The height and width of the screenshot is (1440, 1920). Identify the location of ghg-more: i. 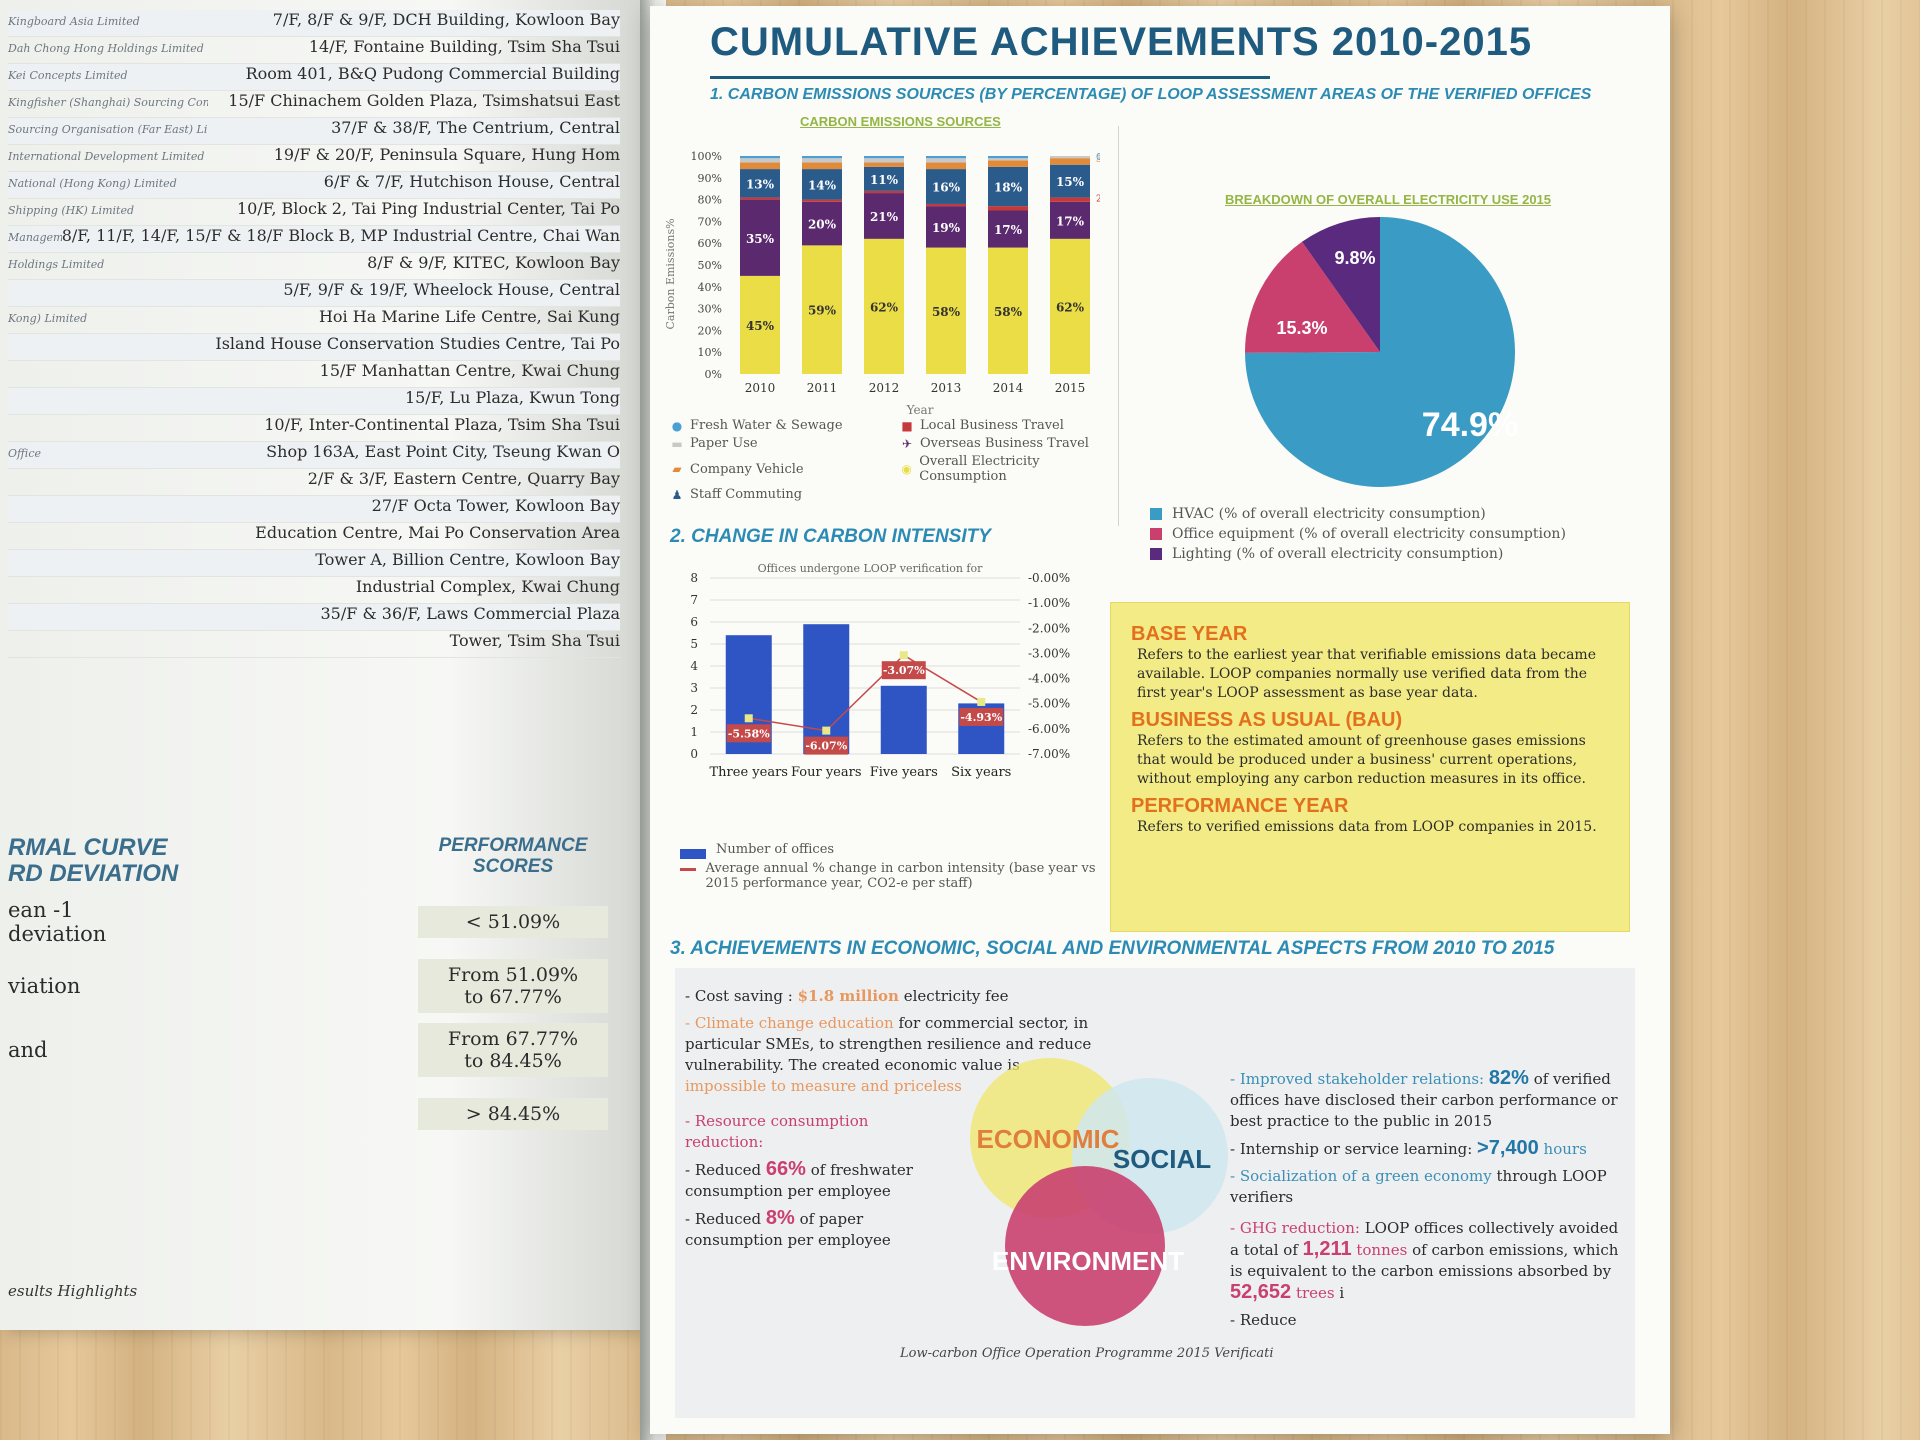
(1339, 1293).